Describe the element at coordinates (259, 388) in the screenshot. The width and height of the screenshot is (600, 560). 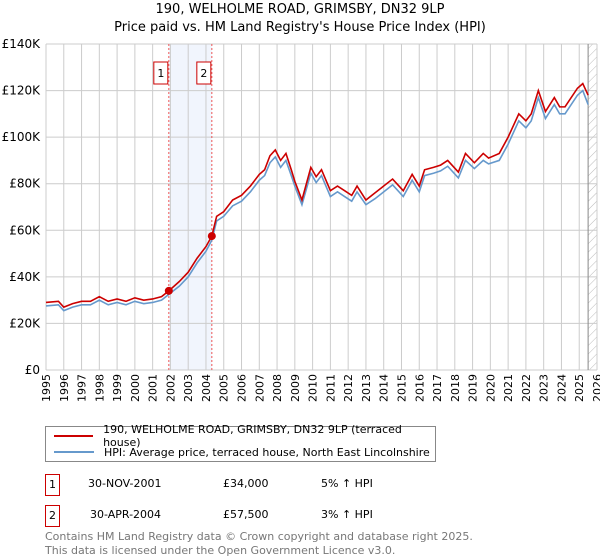
I see `x-tick-label: 2007` at that location.